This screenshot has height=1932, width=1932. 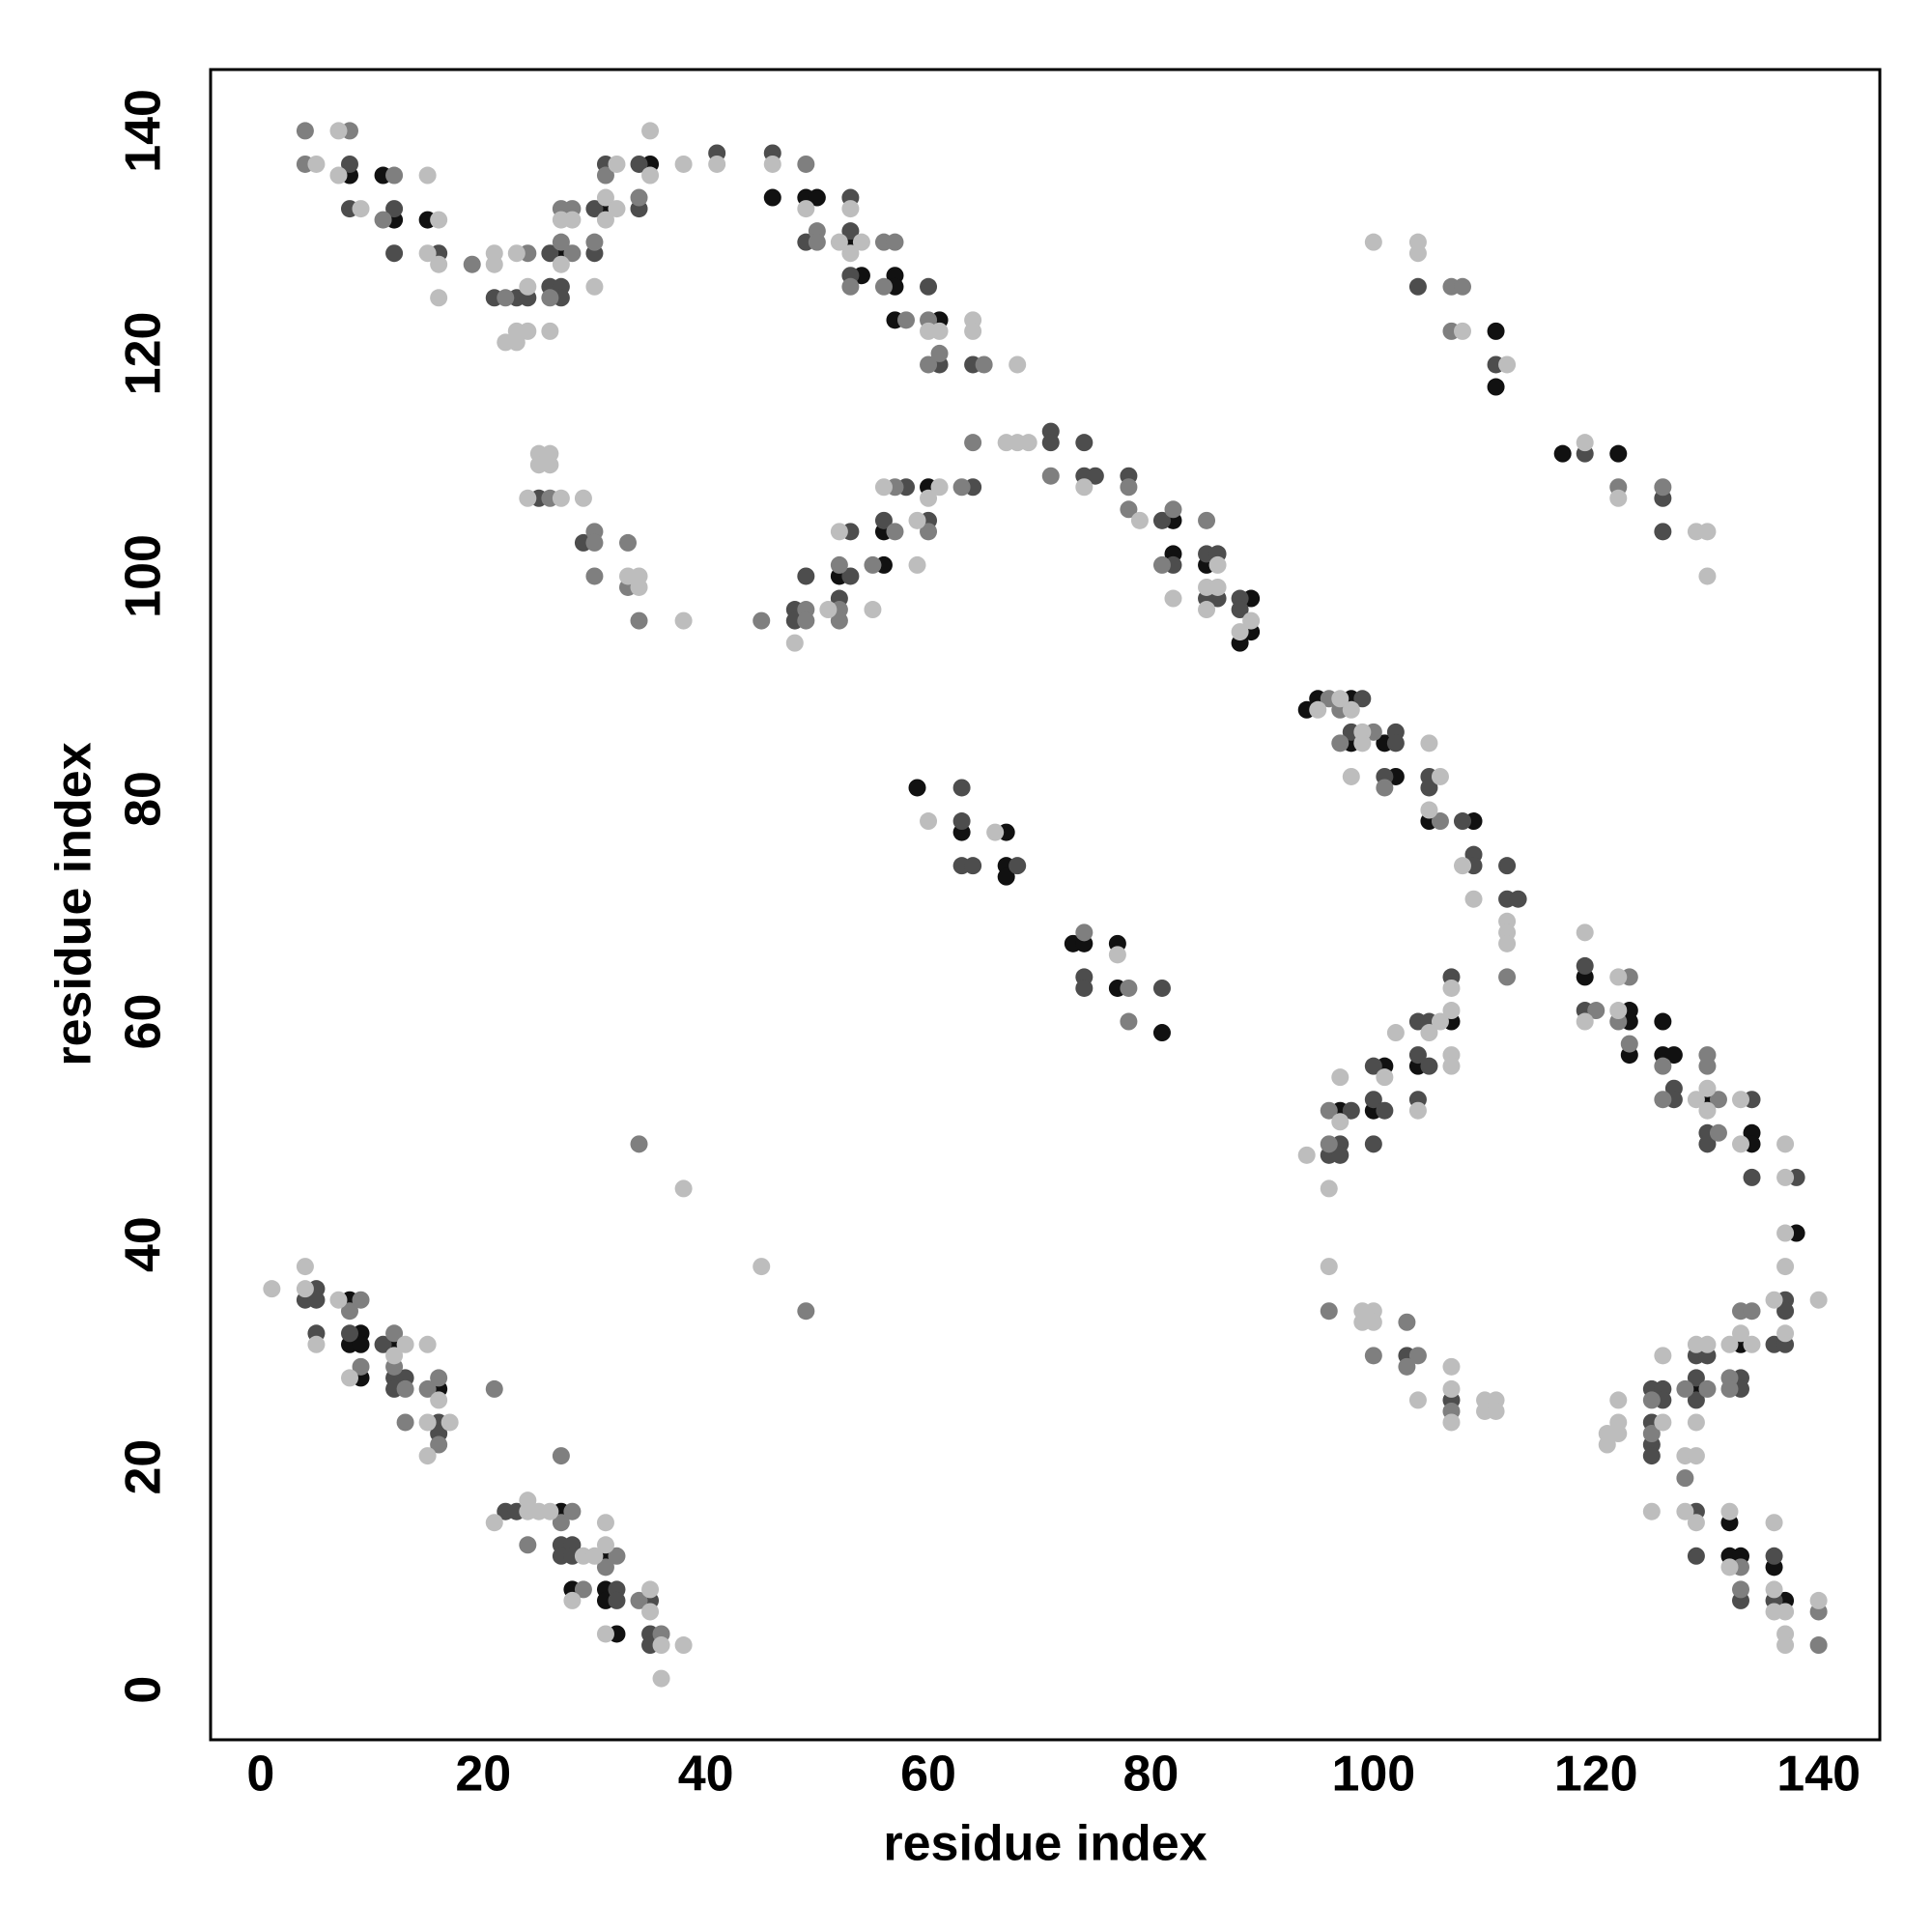 I want to click on x-tick-label: 80, so click(x=1151, y=1775).